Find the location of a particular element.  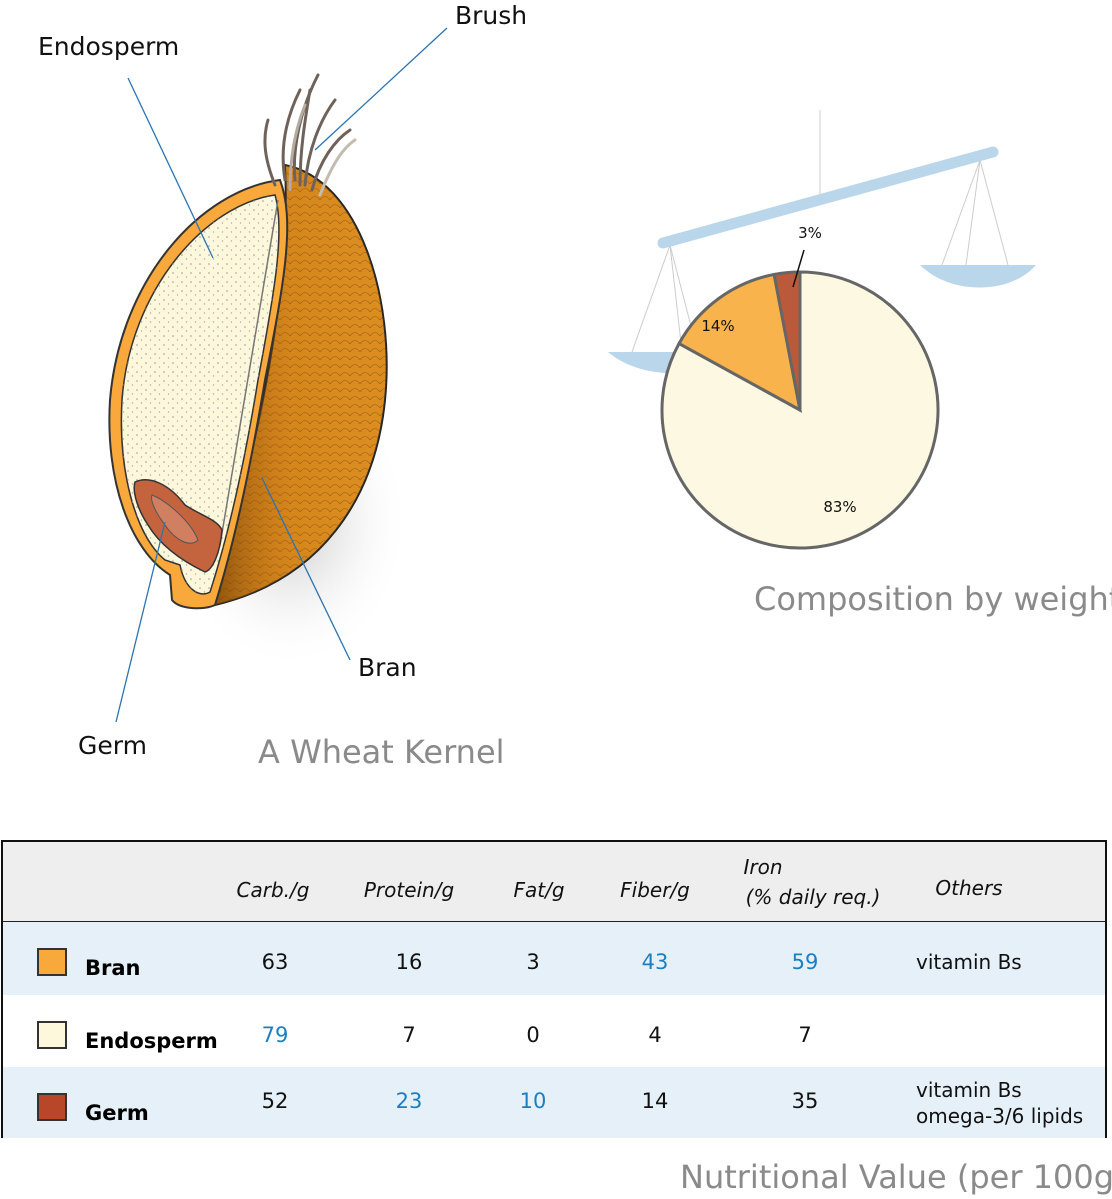

value-cell: 52 is located at coordinates (275, 1101).